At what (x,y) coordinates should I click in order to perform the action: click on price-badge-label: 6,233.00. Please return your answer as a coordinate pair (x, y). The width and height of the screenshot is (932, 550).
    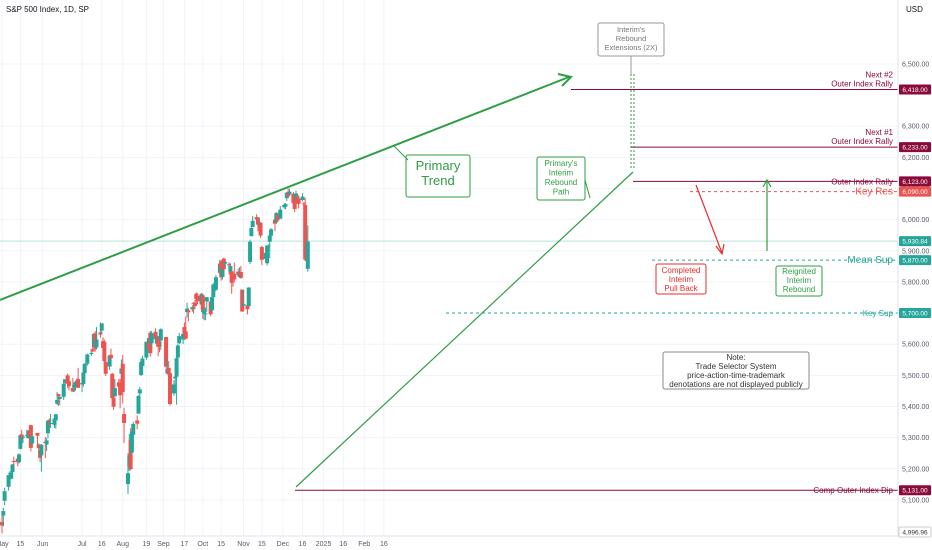
    Looking at the image, I should click on (915, 148).